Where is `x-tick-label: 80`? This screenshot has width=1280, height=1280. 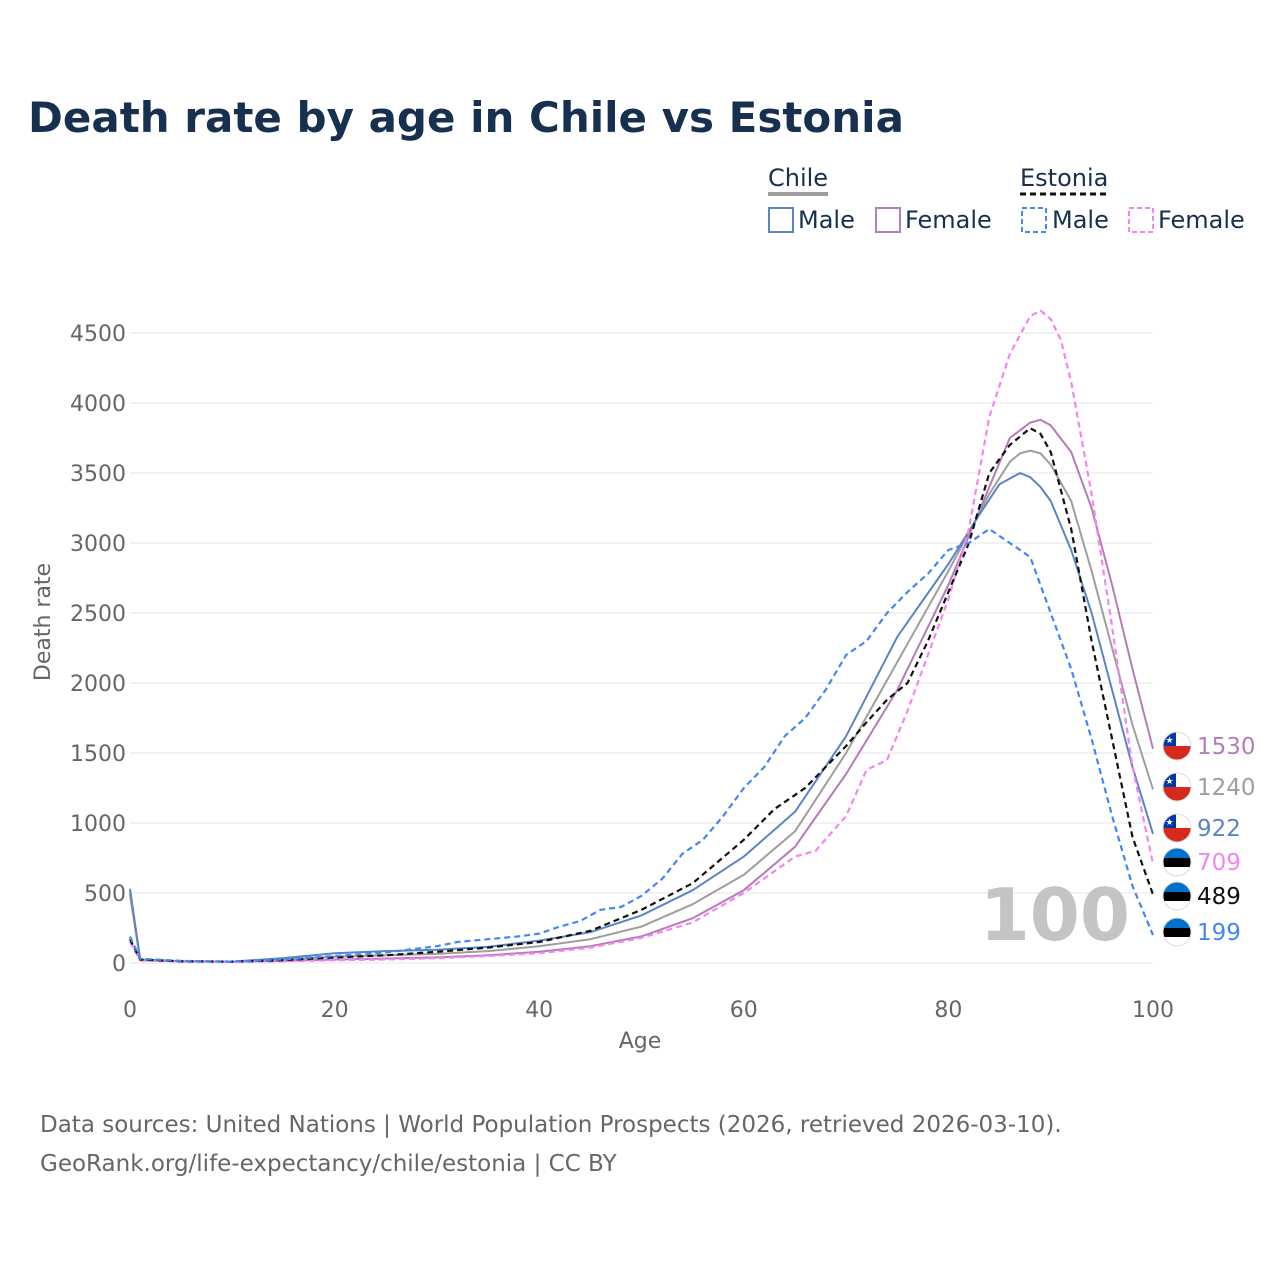 x-tick-label: 80 is located at coordinates (948, 1010).